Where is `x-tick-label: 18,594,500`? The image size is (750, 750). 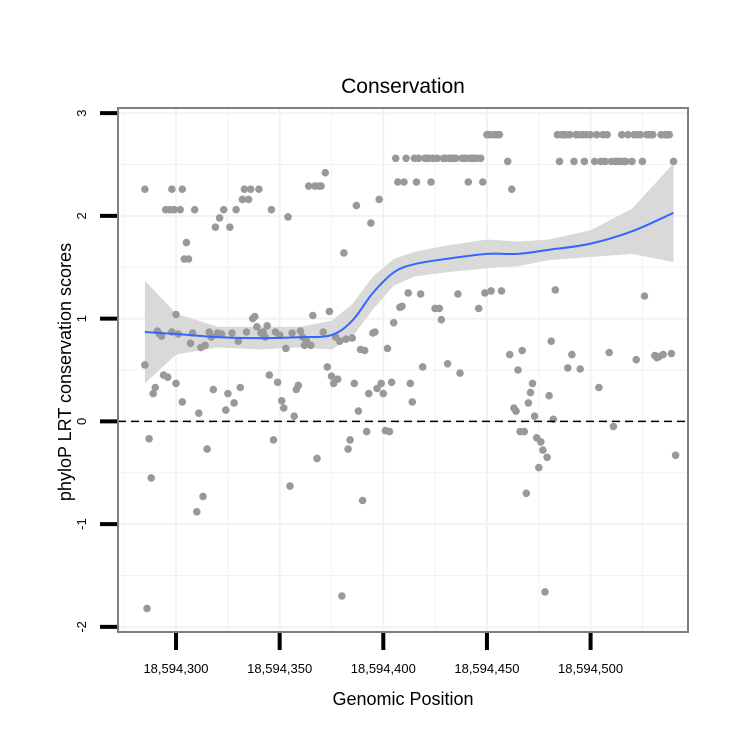 x-tick-label: 18,594,500 is located at coordinates (590, 668).